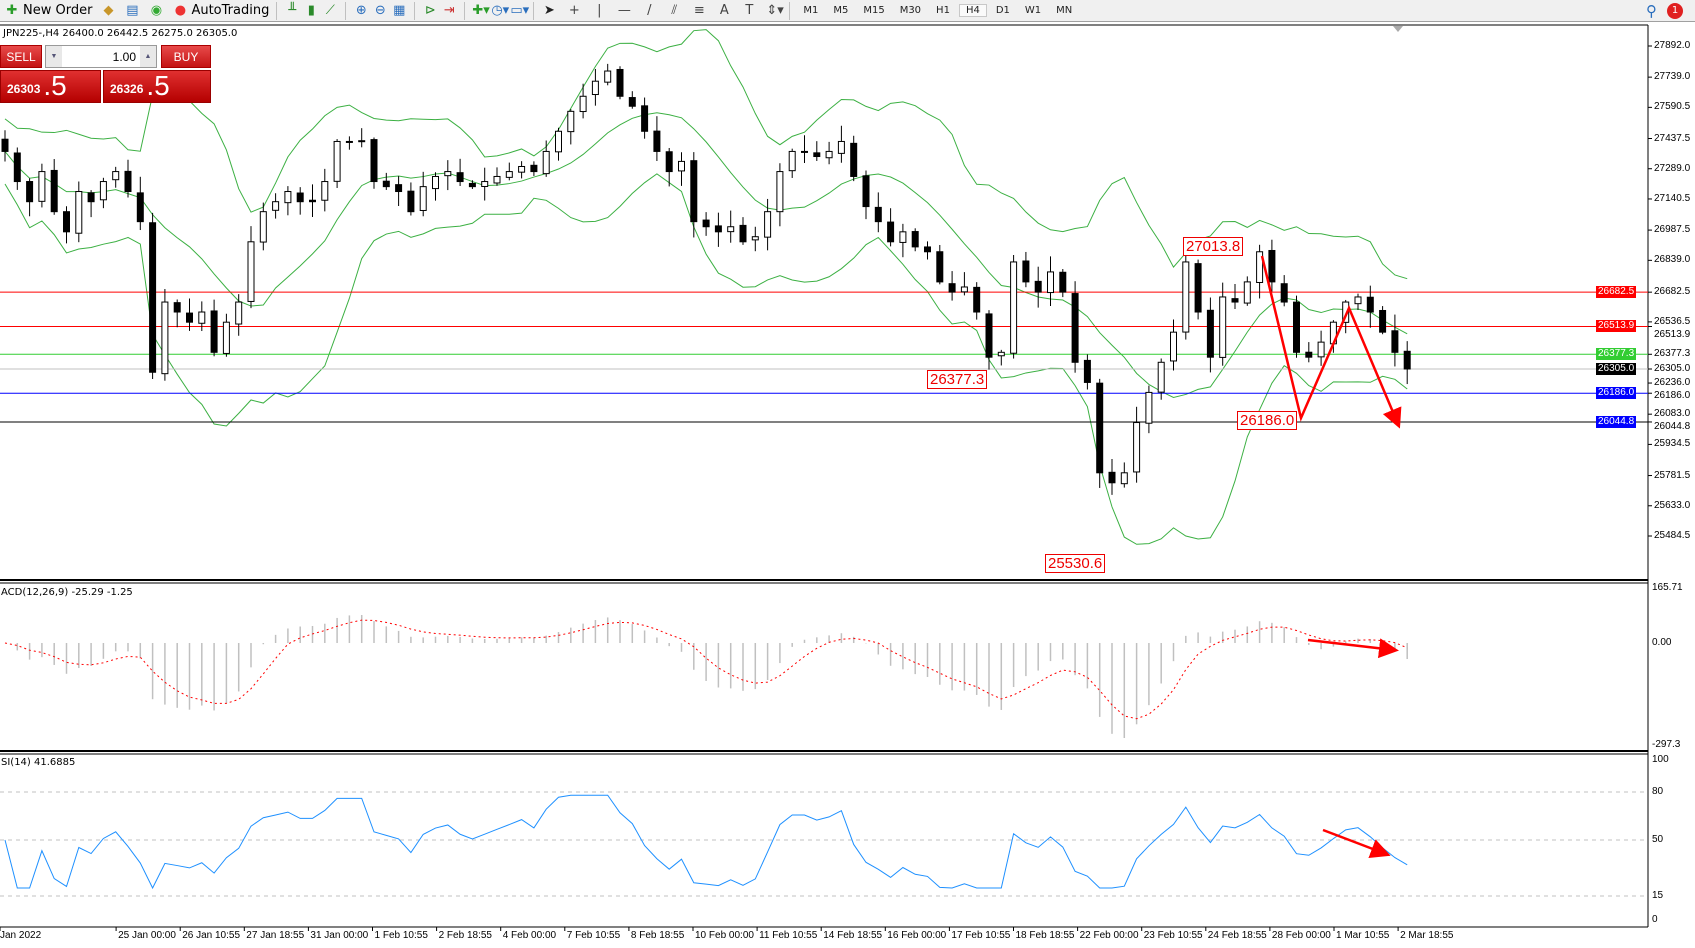 Image resolution: width=1695 pixels, height=948 pixels. What do you see at coordinates (67, 592) in the screenshot?
I see `macd-label: ACD(12,26,9) -25.29 -1.25` at bounding box center [67, 592].